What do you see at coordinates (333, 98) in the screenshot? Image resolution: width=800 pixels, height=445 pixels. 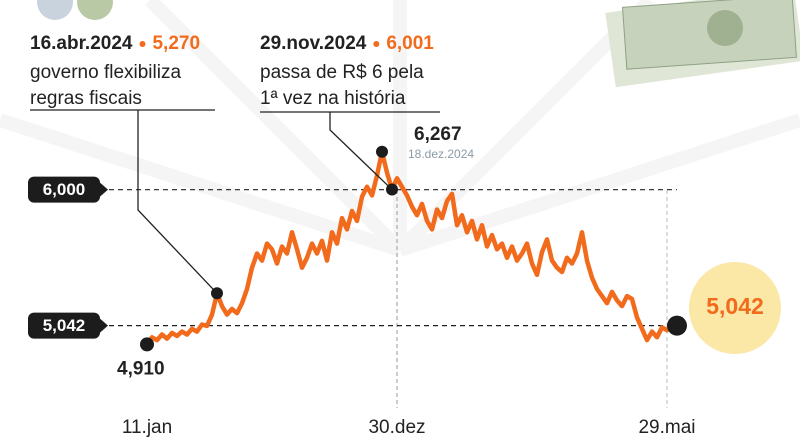 I see `annotation-text: 1ª vez na história` at bounding box center [333, 98].